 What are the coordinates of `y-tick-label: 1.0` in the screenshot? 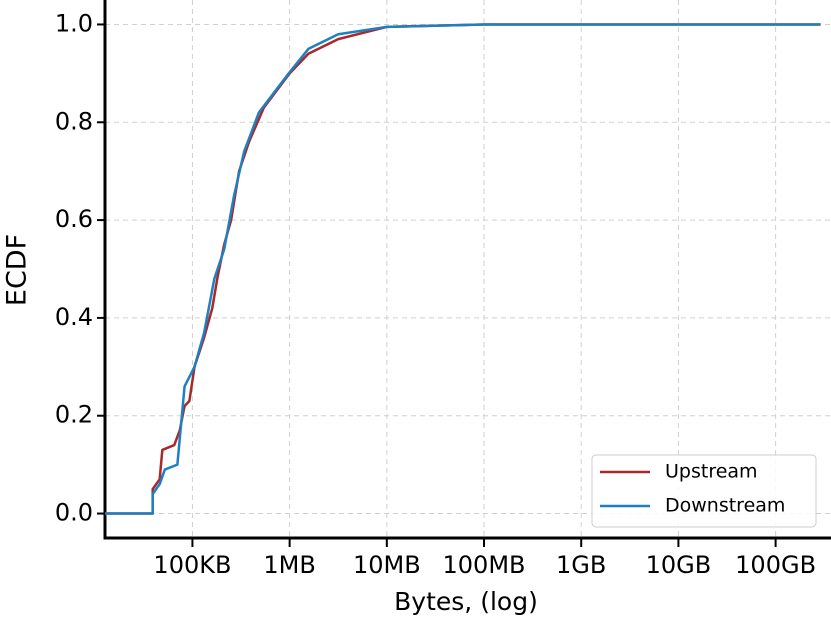 It's located at (74, 23).